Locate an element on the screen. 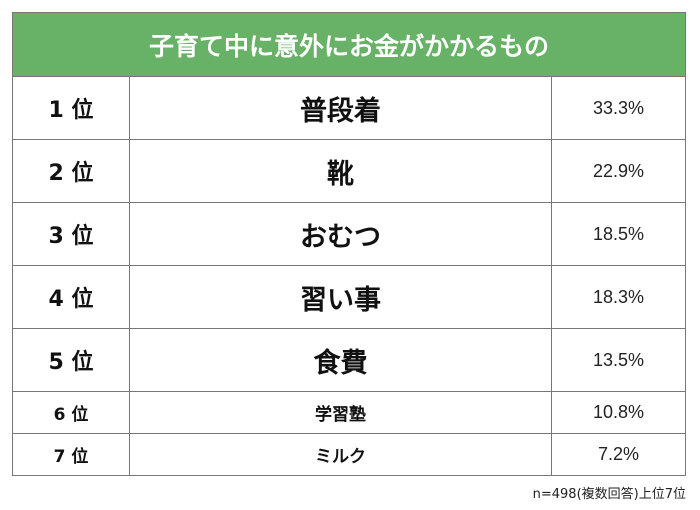 This screenshot has height=510, width=700. sample-size-footnote: n=498(複数回答)上位7位 is located at coordinates (609, 494).